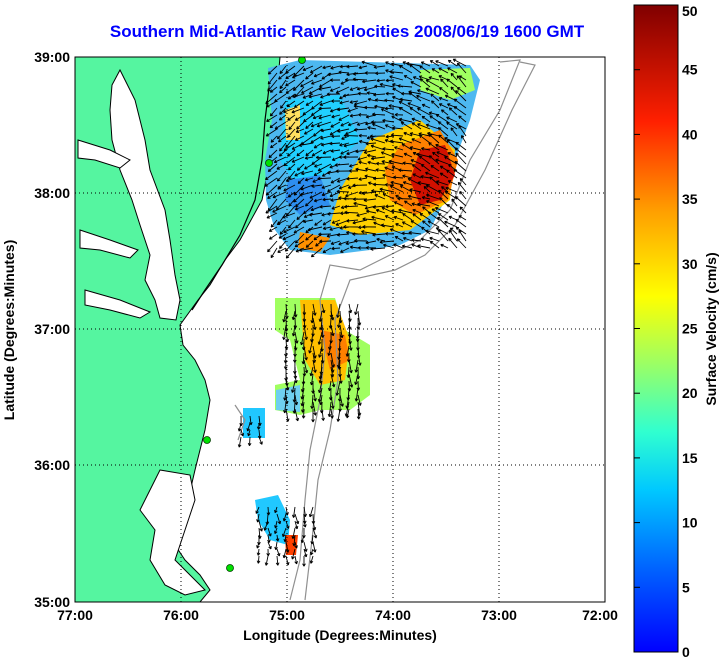 The width and height of the screenshot is (724, 659). What do you see at coordinates (340, 635) in the screenshot?
I see `x-axis-label: Longitude (Degrees:Minutes)` at bounding box center [340, 635].